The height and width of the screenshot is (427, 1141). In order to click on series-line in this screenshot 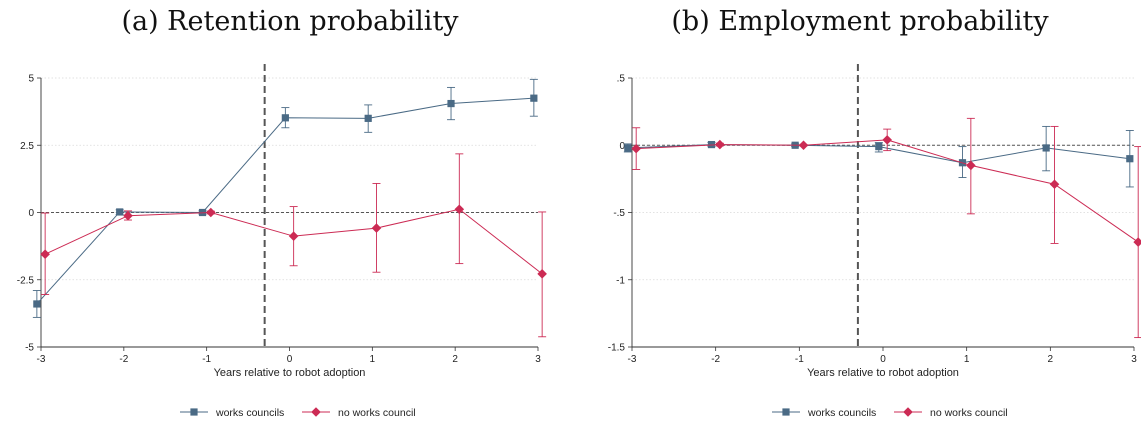, I will do `click(887, 191)`.